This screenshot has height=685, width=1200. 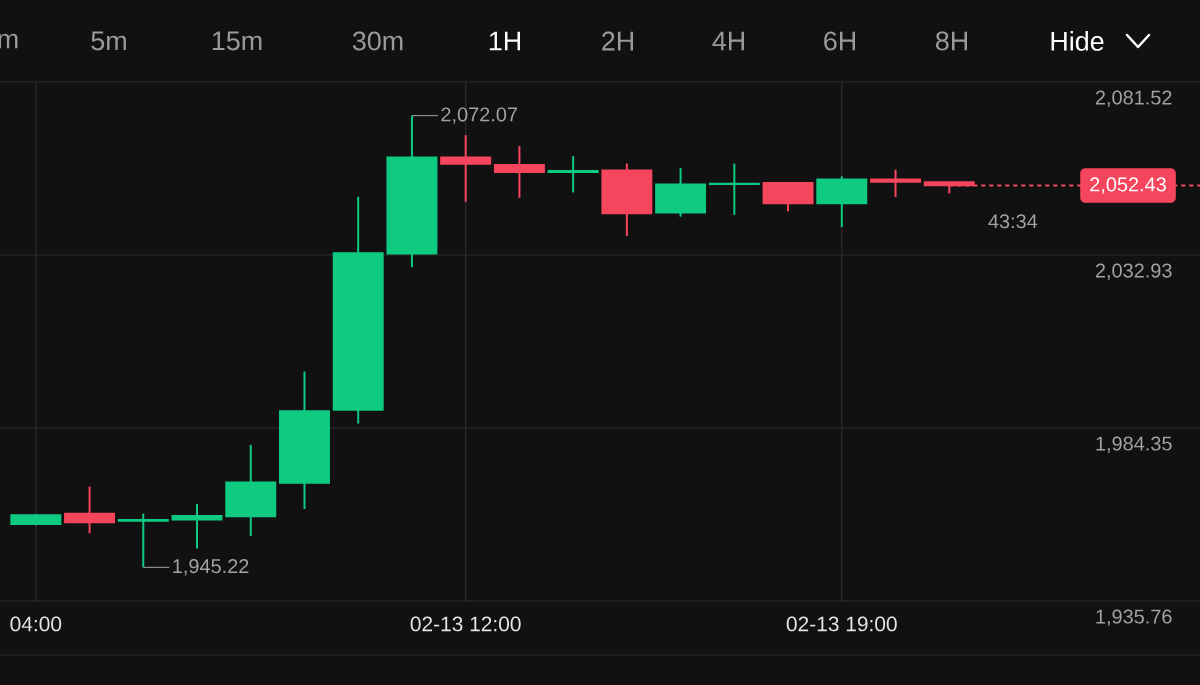 I want to click on text: 6H, so click(x=840, y=41).